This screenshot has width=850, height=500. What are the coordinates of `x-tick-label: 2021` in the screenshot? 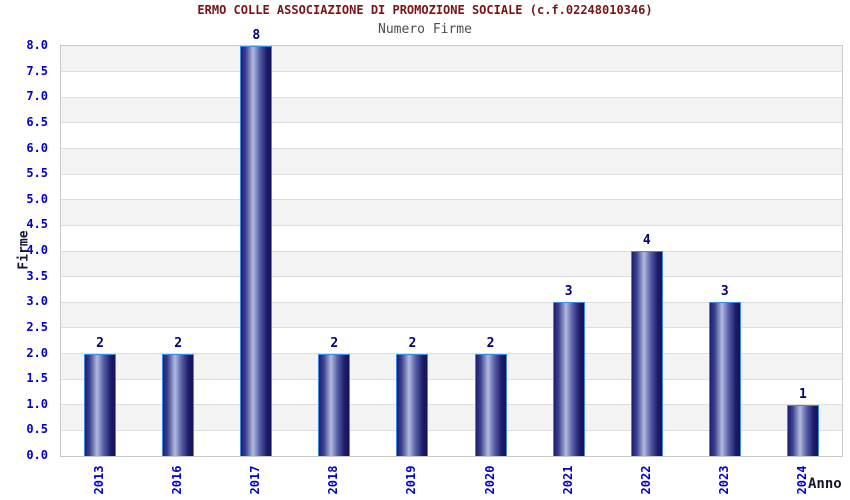 It's located at (567, 480).